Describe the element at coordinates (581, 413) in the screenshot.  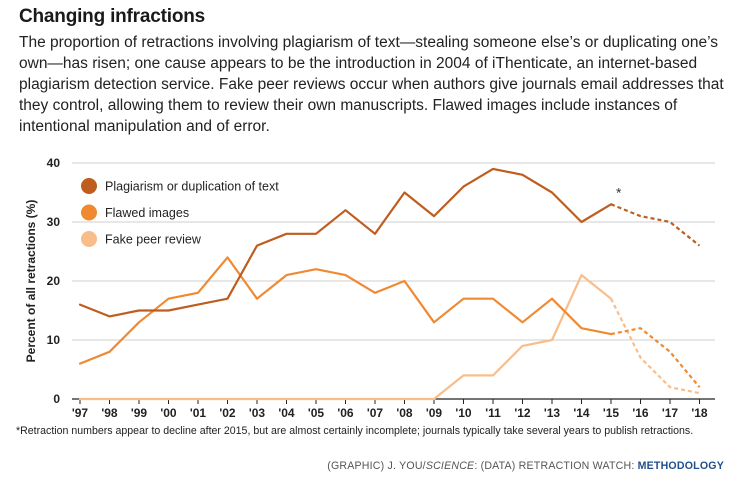
I see `x-tick-label: '14` at that location.